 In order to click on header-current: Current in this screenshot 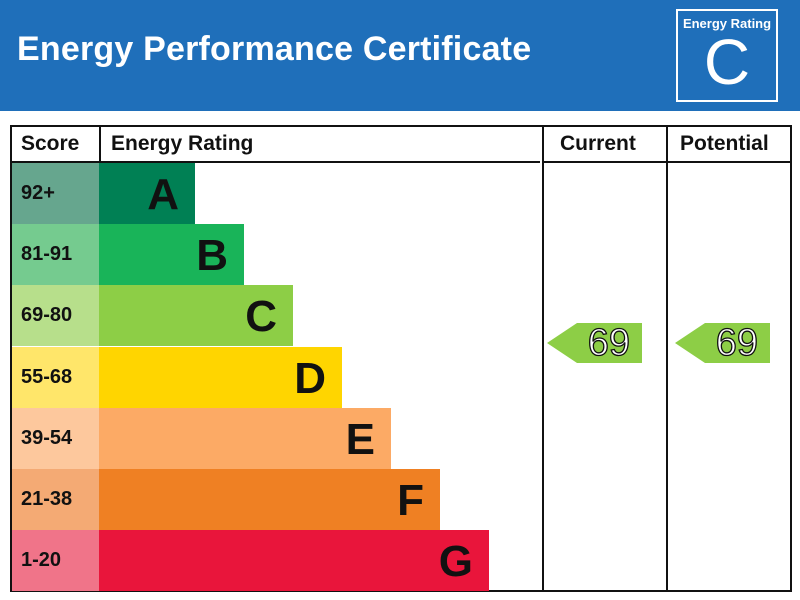, I will do `click(598, 143)`.